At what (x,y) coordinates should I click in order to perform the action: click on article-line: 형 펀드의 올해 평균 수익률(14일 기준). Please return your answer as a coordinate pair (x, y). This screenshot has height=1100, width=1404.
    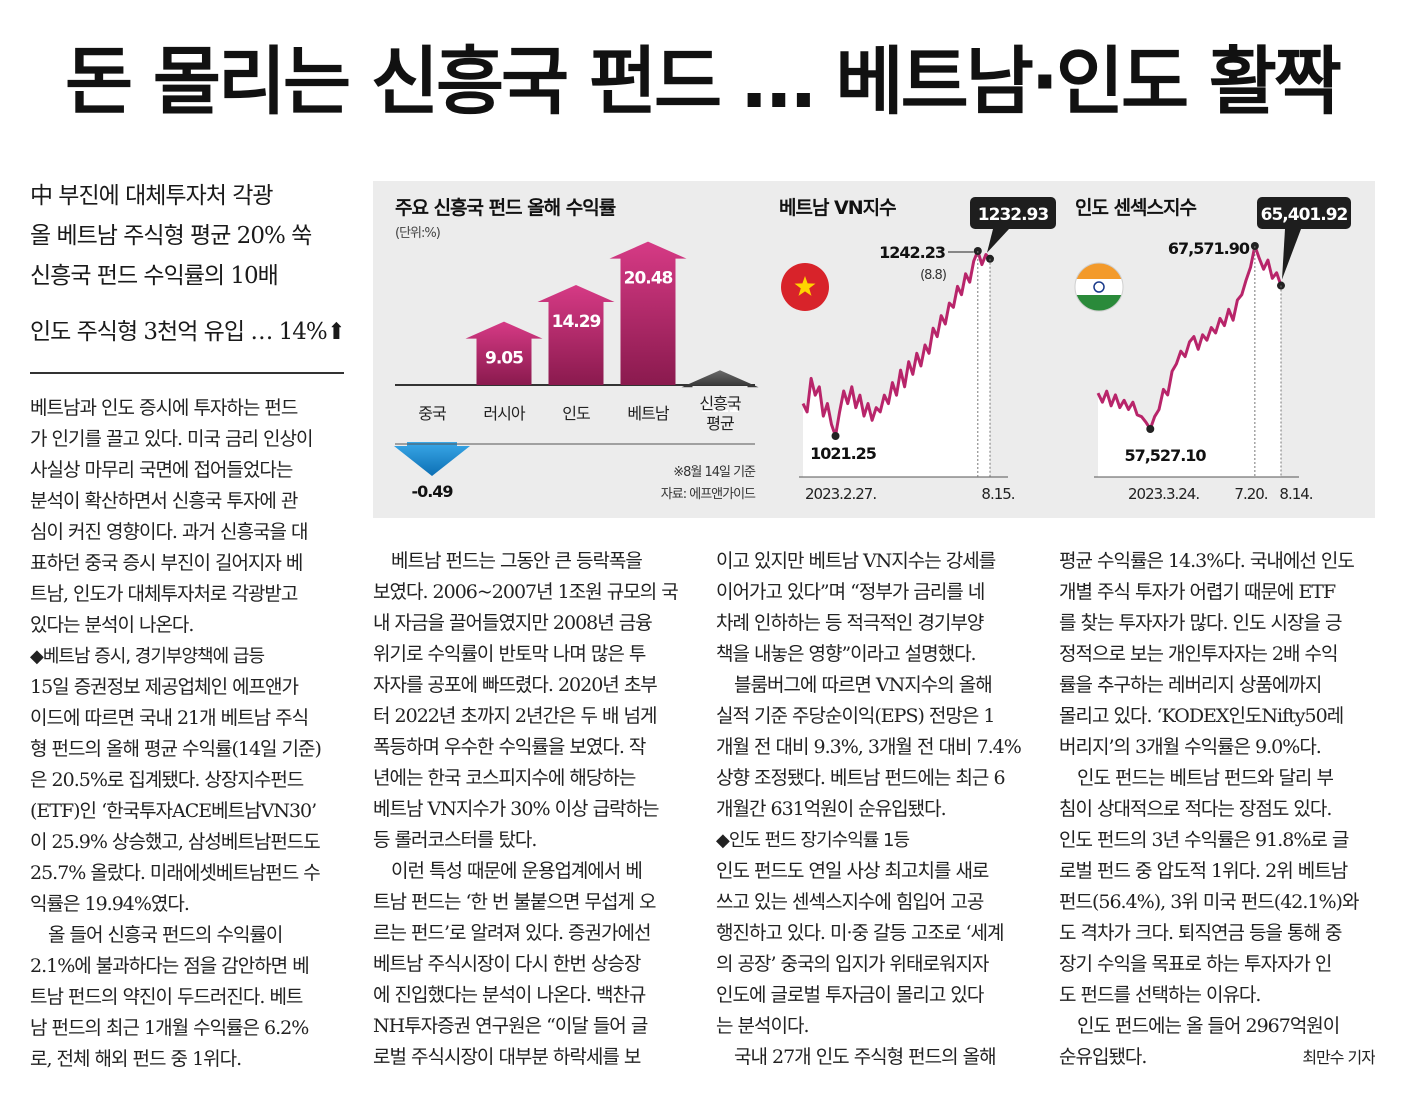
    Looking at the image, I should click on (176, 749).